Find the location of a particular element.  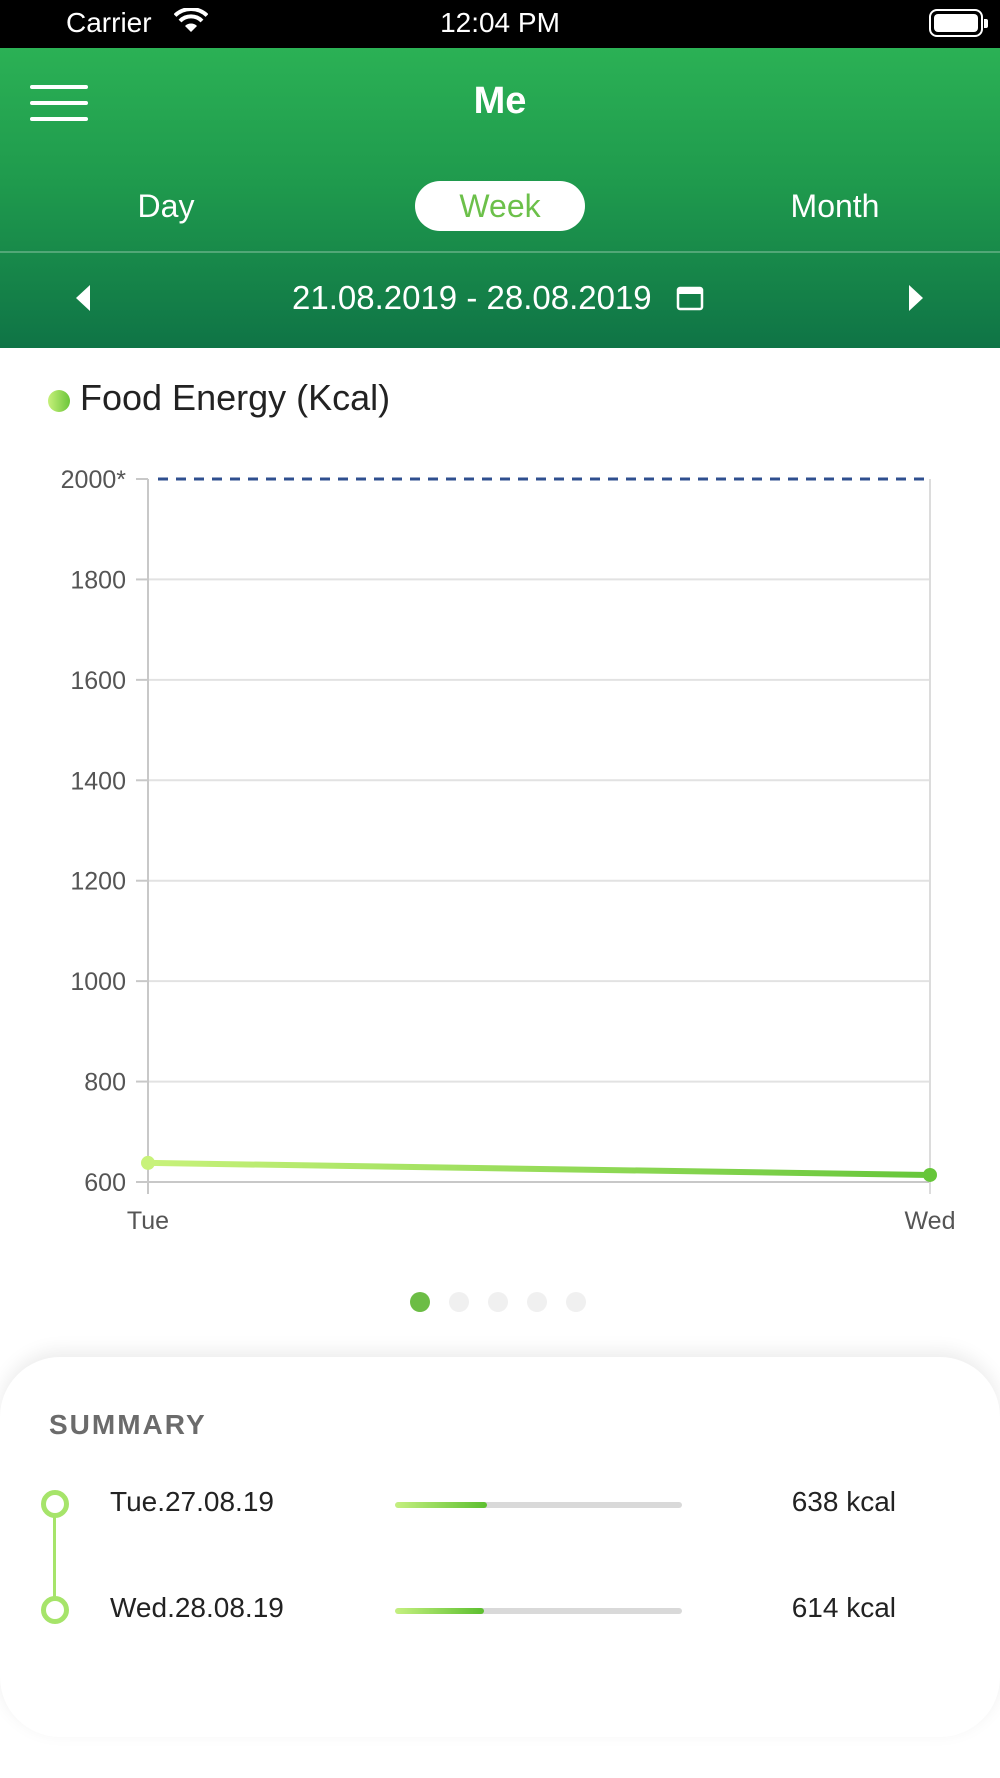

y-tick-label: 600 is located at coordinates (105, 1183).